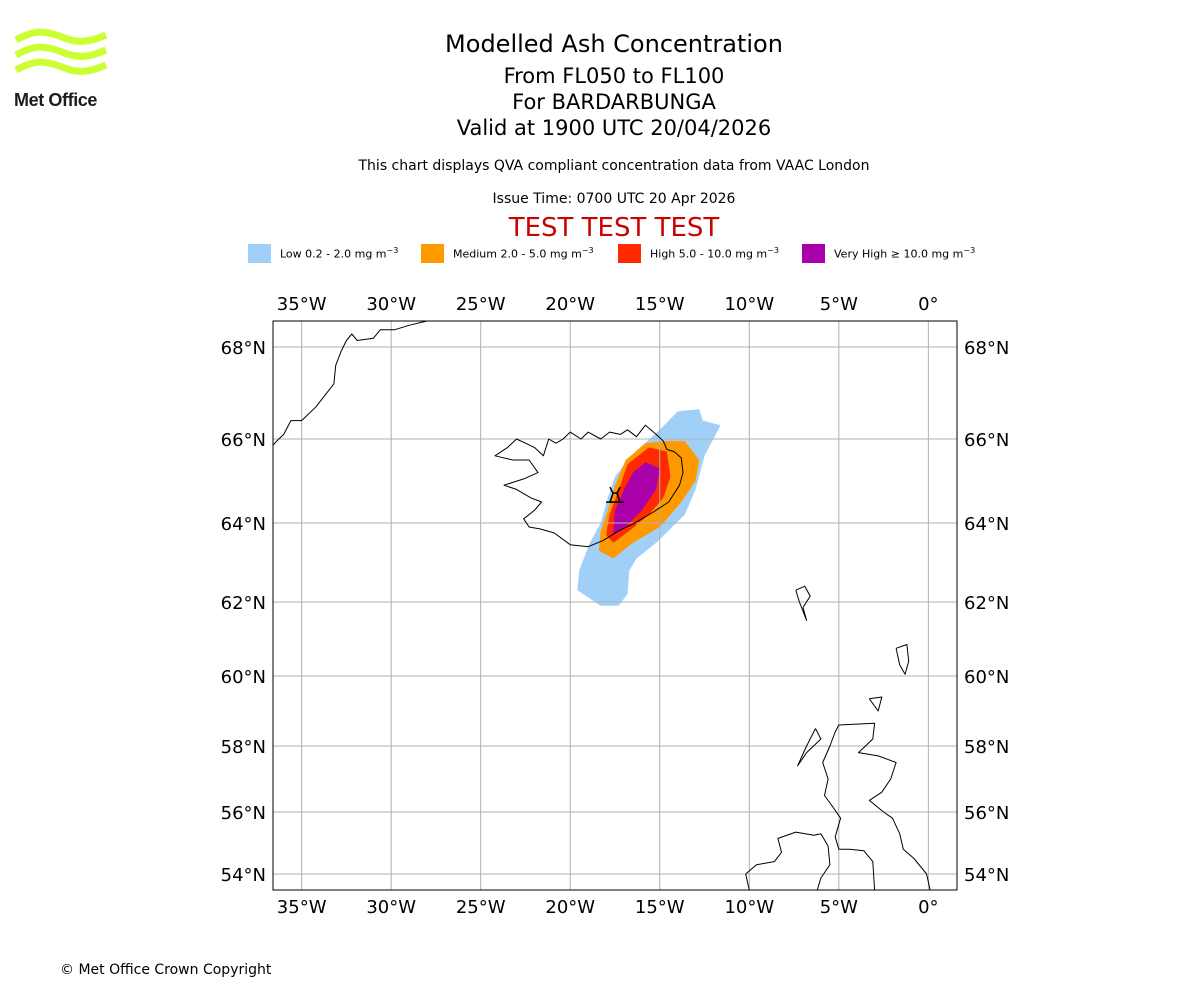  I want to click on lat-tick-label-right: 66°N, so click(986, 440).